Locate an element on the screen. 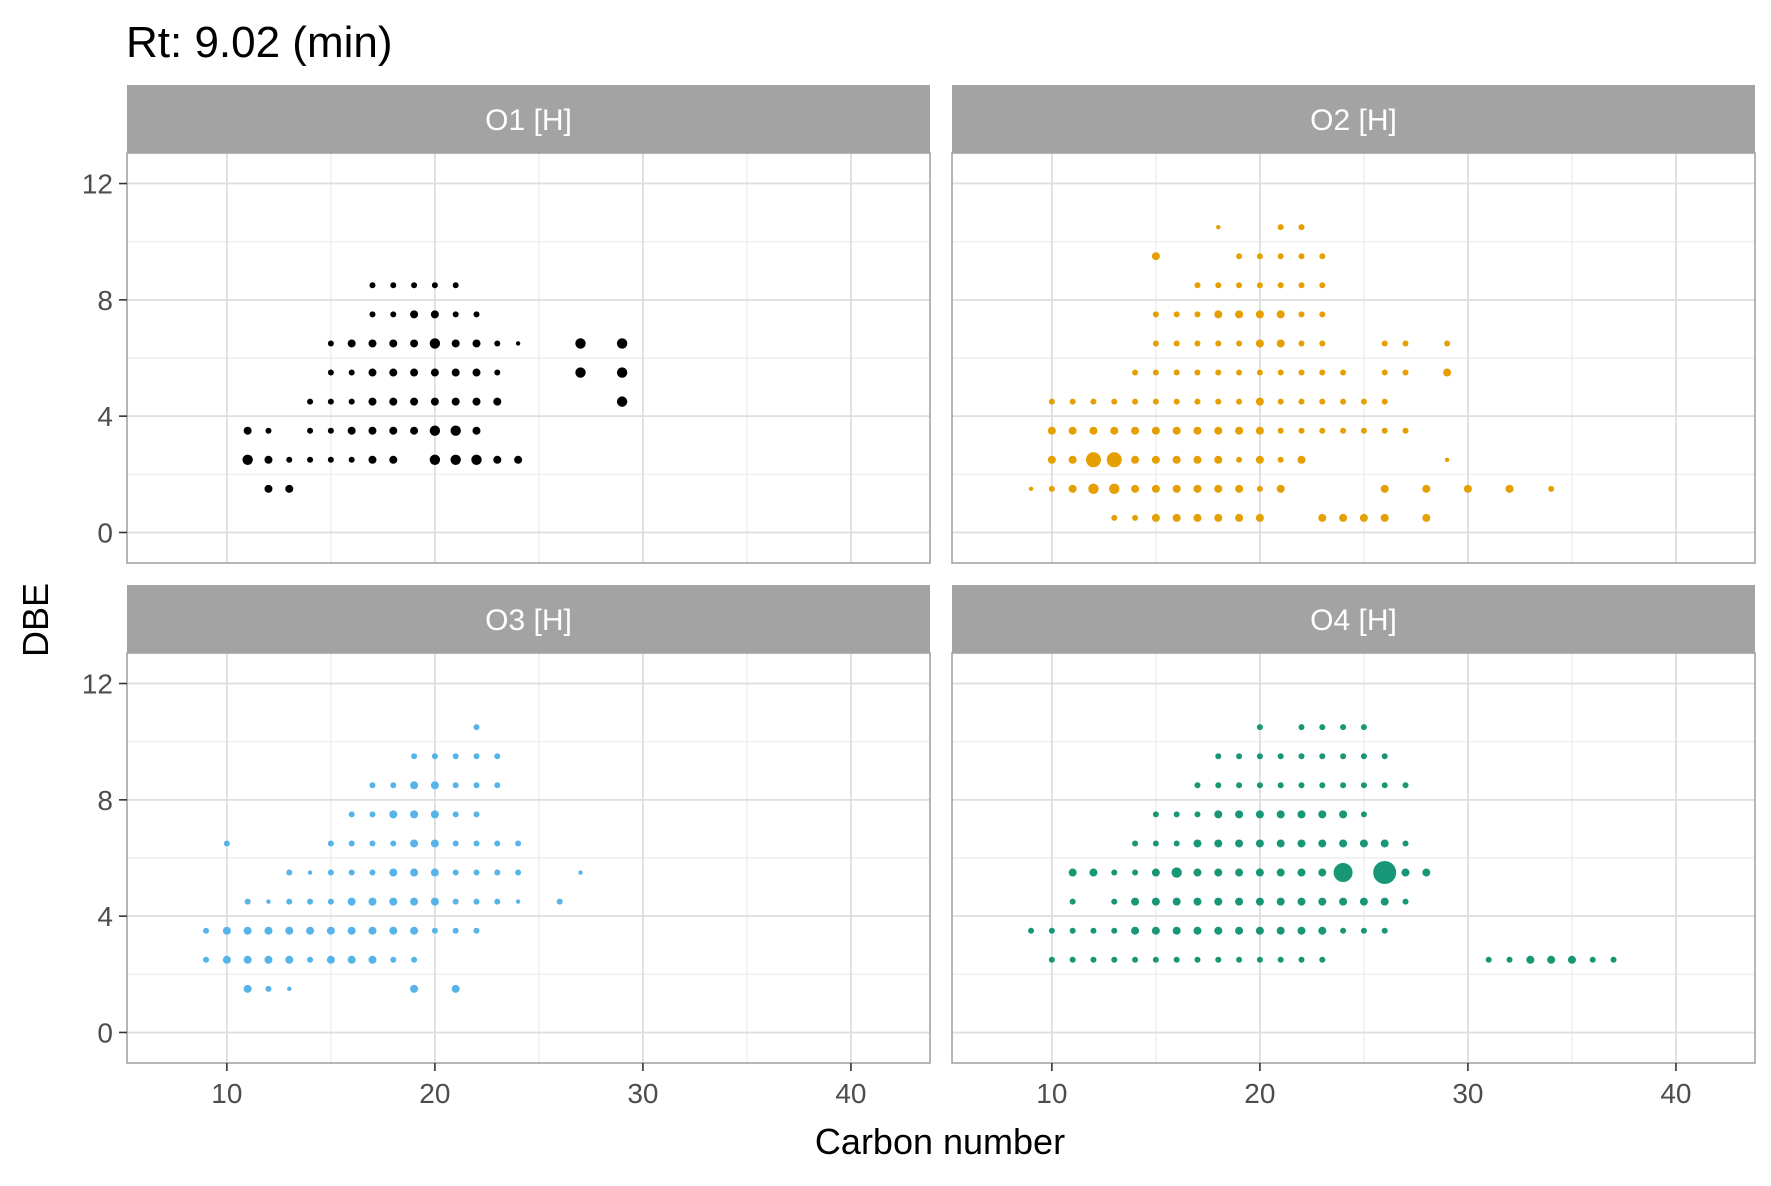 Image resolution: width=1771 pixels, height=1186 pixels. facet-label-1: O1 [H] is located at coordinates (528, 120).